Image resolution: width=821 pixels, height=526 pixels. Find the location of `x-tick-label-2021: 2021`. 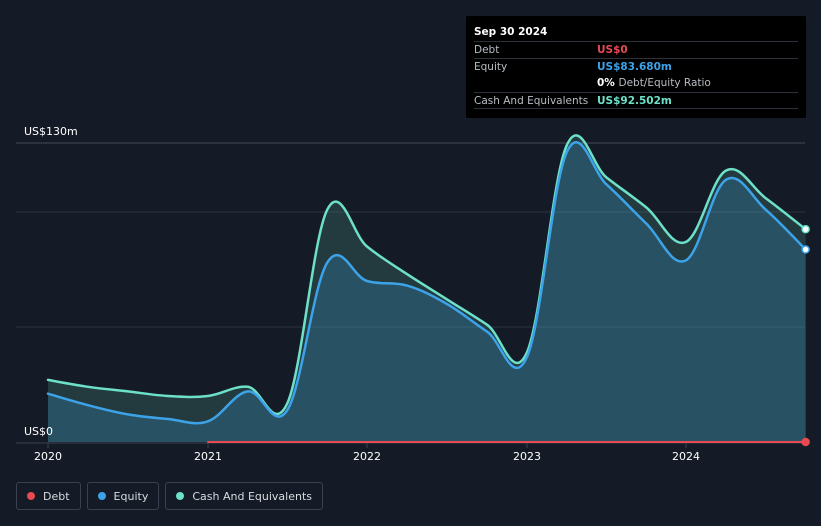

x-tick-label-2021: 2021 is located at coordinates (208, 456).